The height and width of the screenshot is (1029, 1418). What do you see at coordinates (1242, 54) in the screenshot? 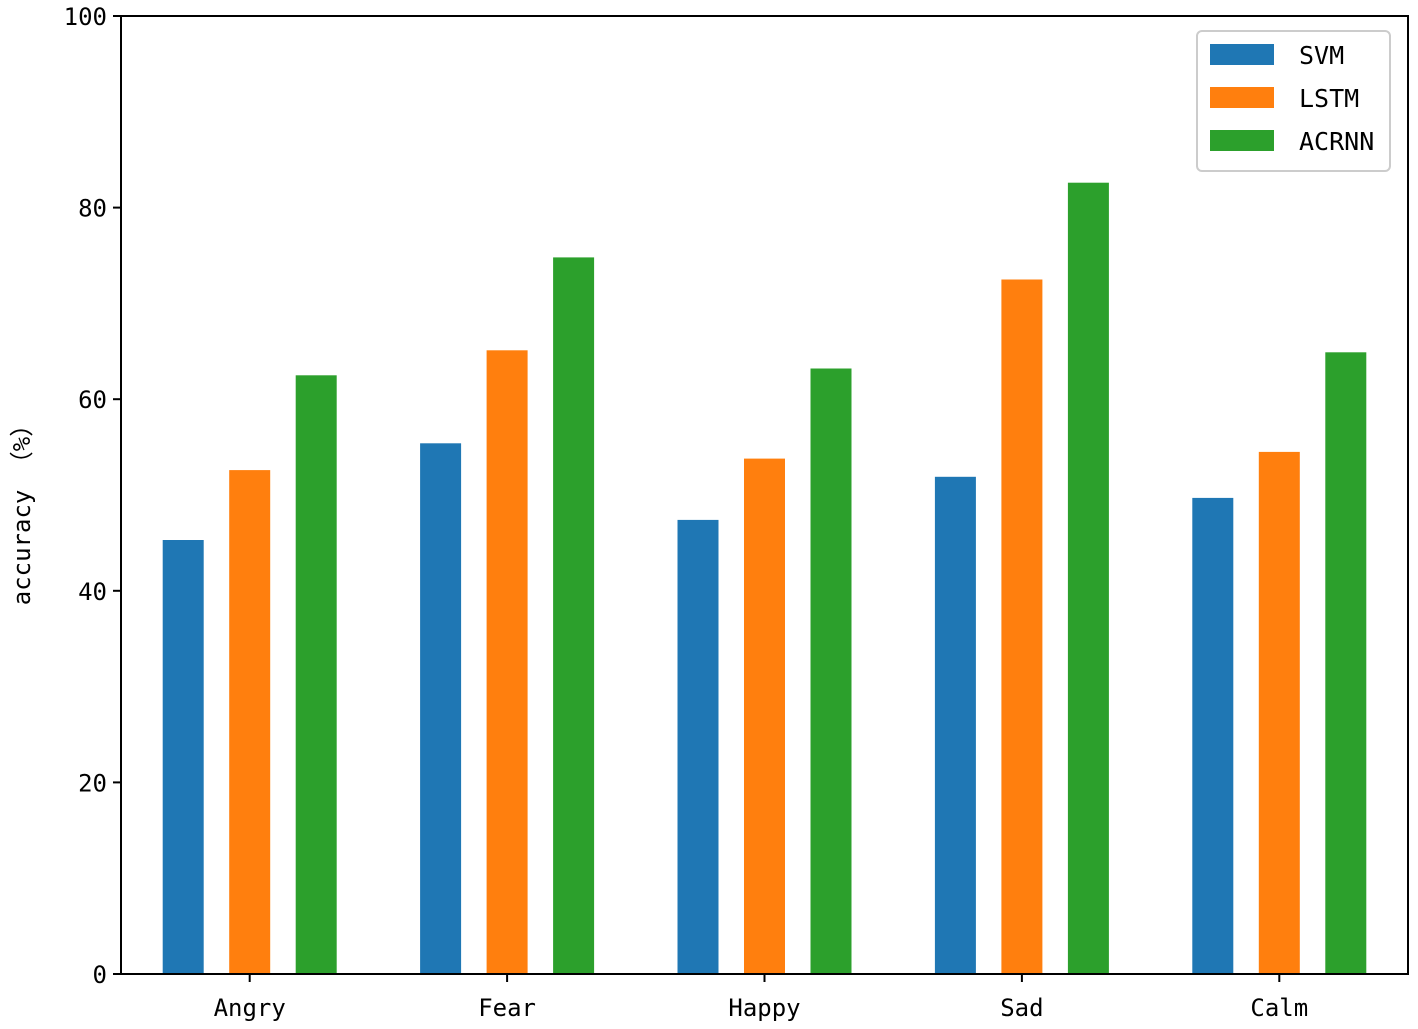
I see `legend-swatch-svm` at bounding box center [1242, 54].